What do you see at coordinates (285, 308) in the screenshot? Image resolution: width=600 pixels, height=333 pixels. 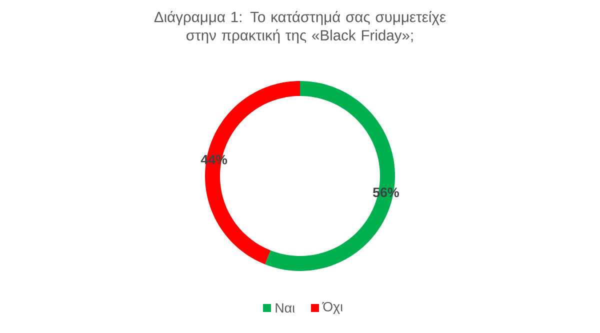 I see `legend-label: Ναι` at bounding box center [285, 308].